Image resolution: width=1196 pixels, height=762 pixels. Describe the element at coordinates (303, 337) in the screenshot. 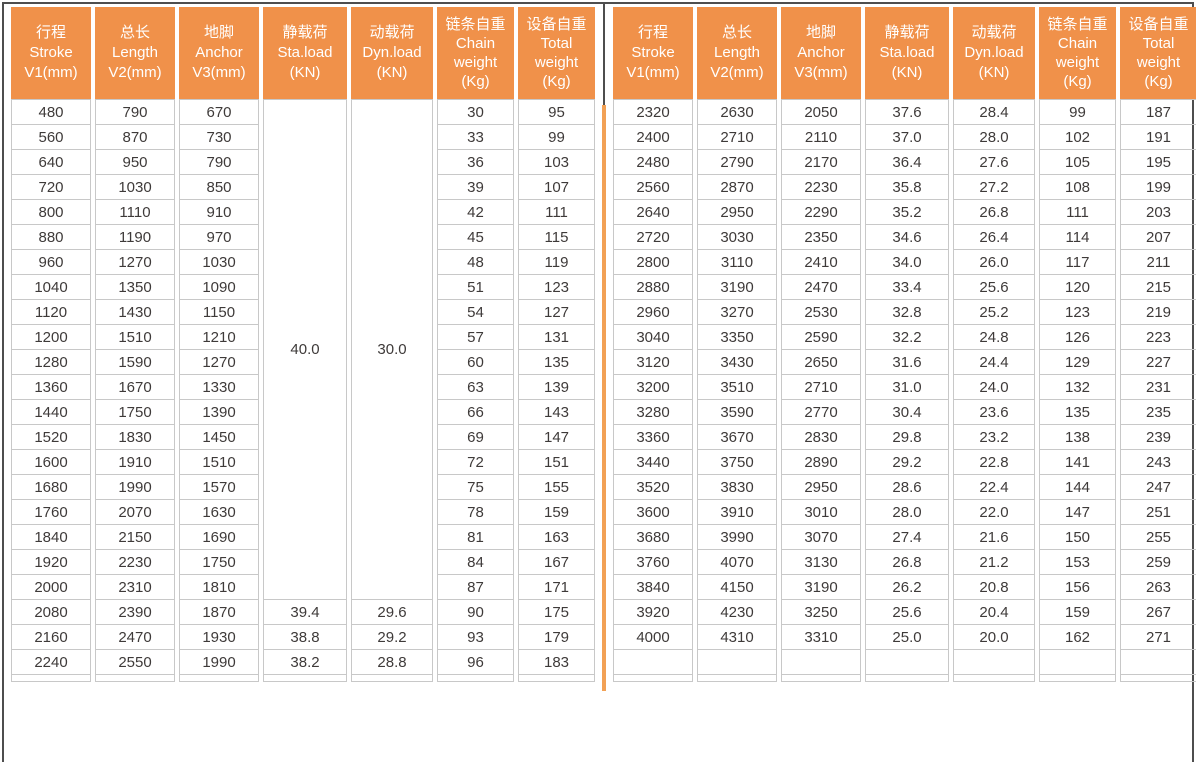

I see `table-row: 1200 1510 1210 57 131` at that location.